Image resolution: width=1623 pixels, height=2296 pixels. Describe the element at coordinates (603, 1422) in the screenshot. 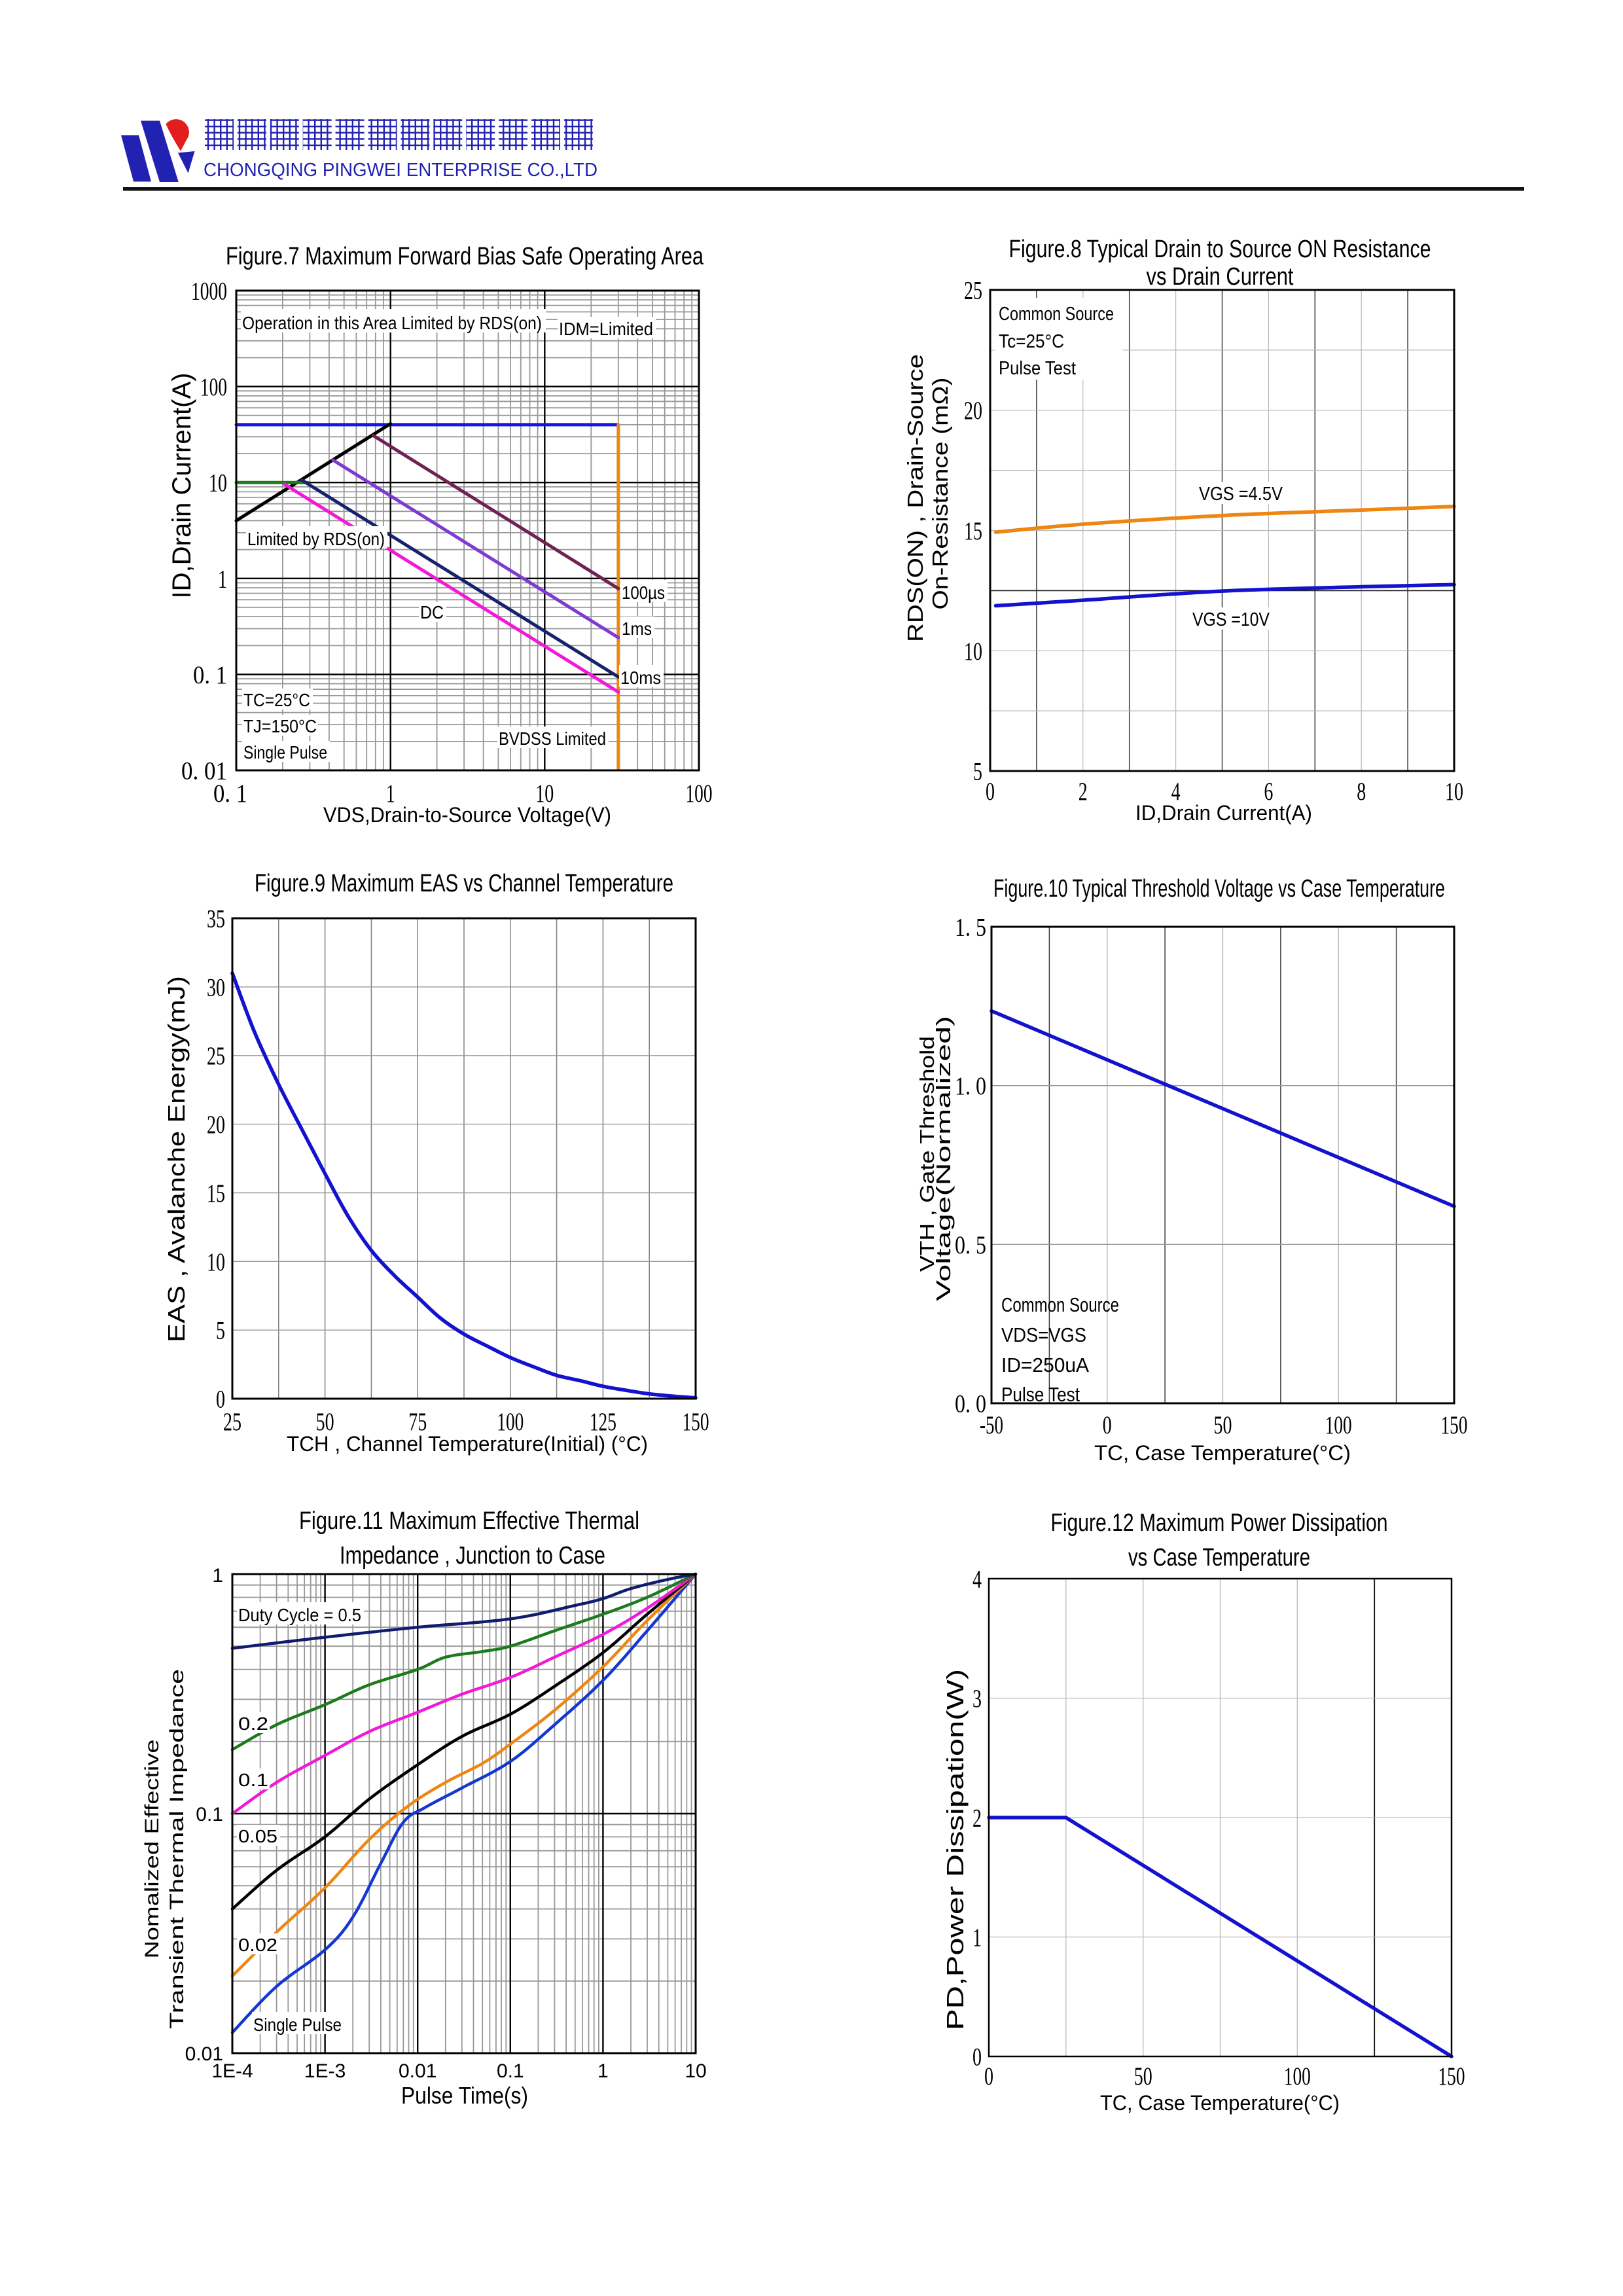

I see `svg-text: 125` at that location.